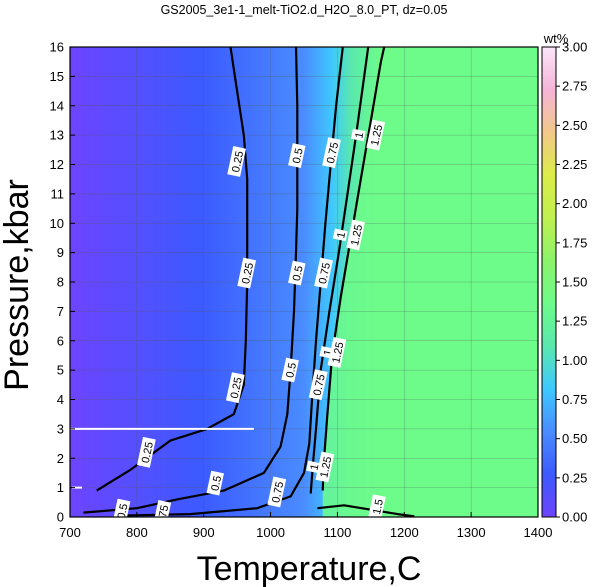  What do you see at coordinates (57, 135) in the screenshot?
I see `y-tick-label: 13` at bounding box center [57, 135].